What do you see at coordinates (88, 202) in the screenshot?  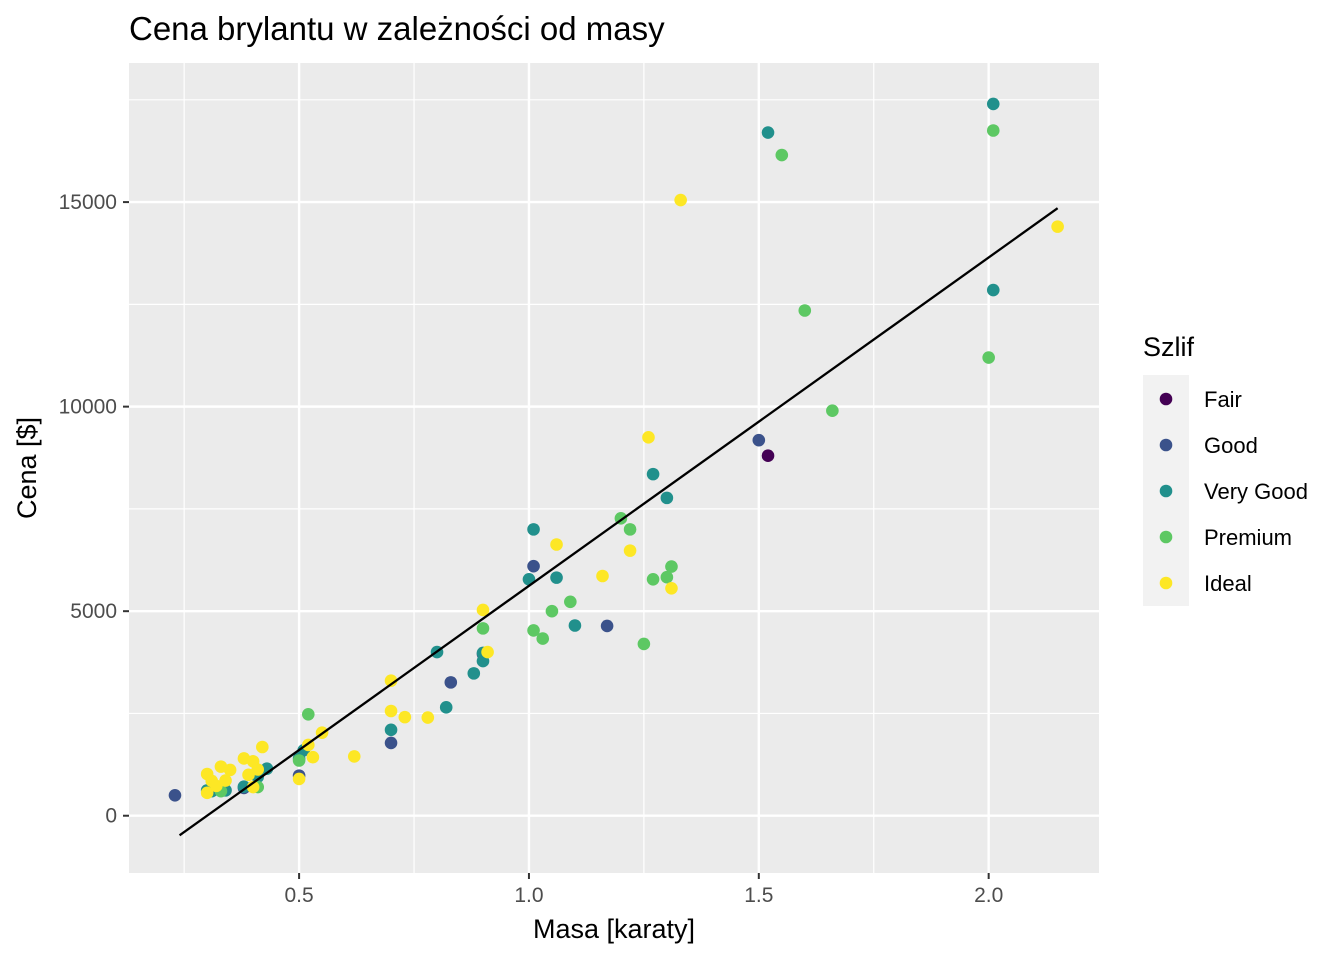 I see `y-tick-label: 15000` at bounding box center [88, 202].